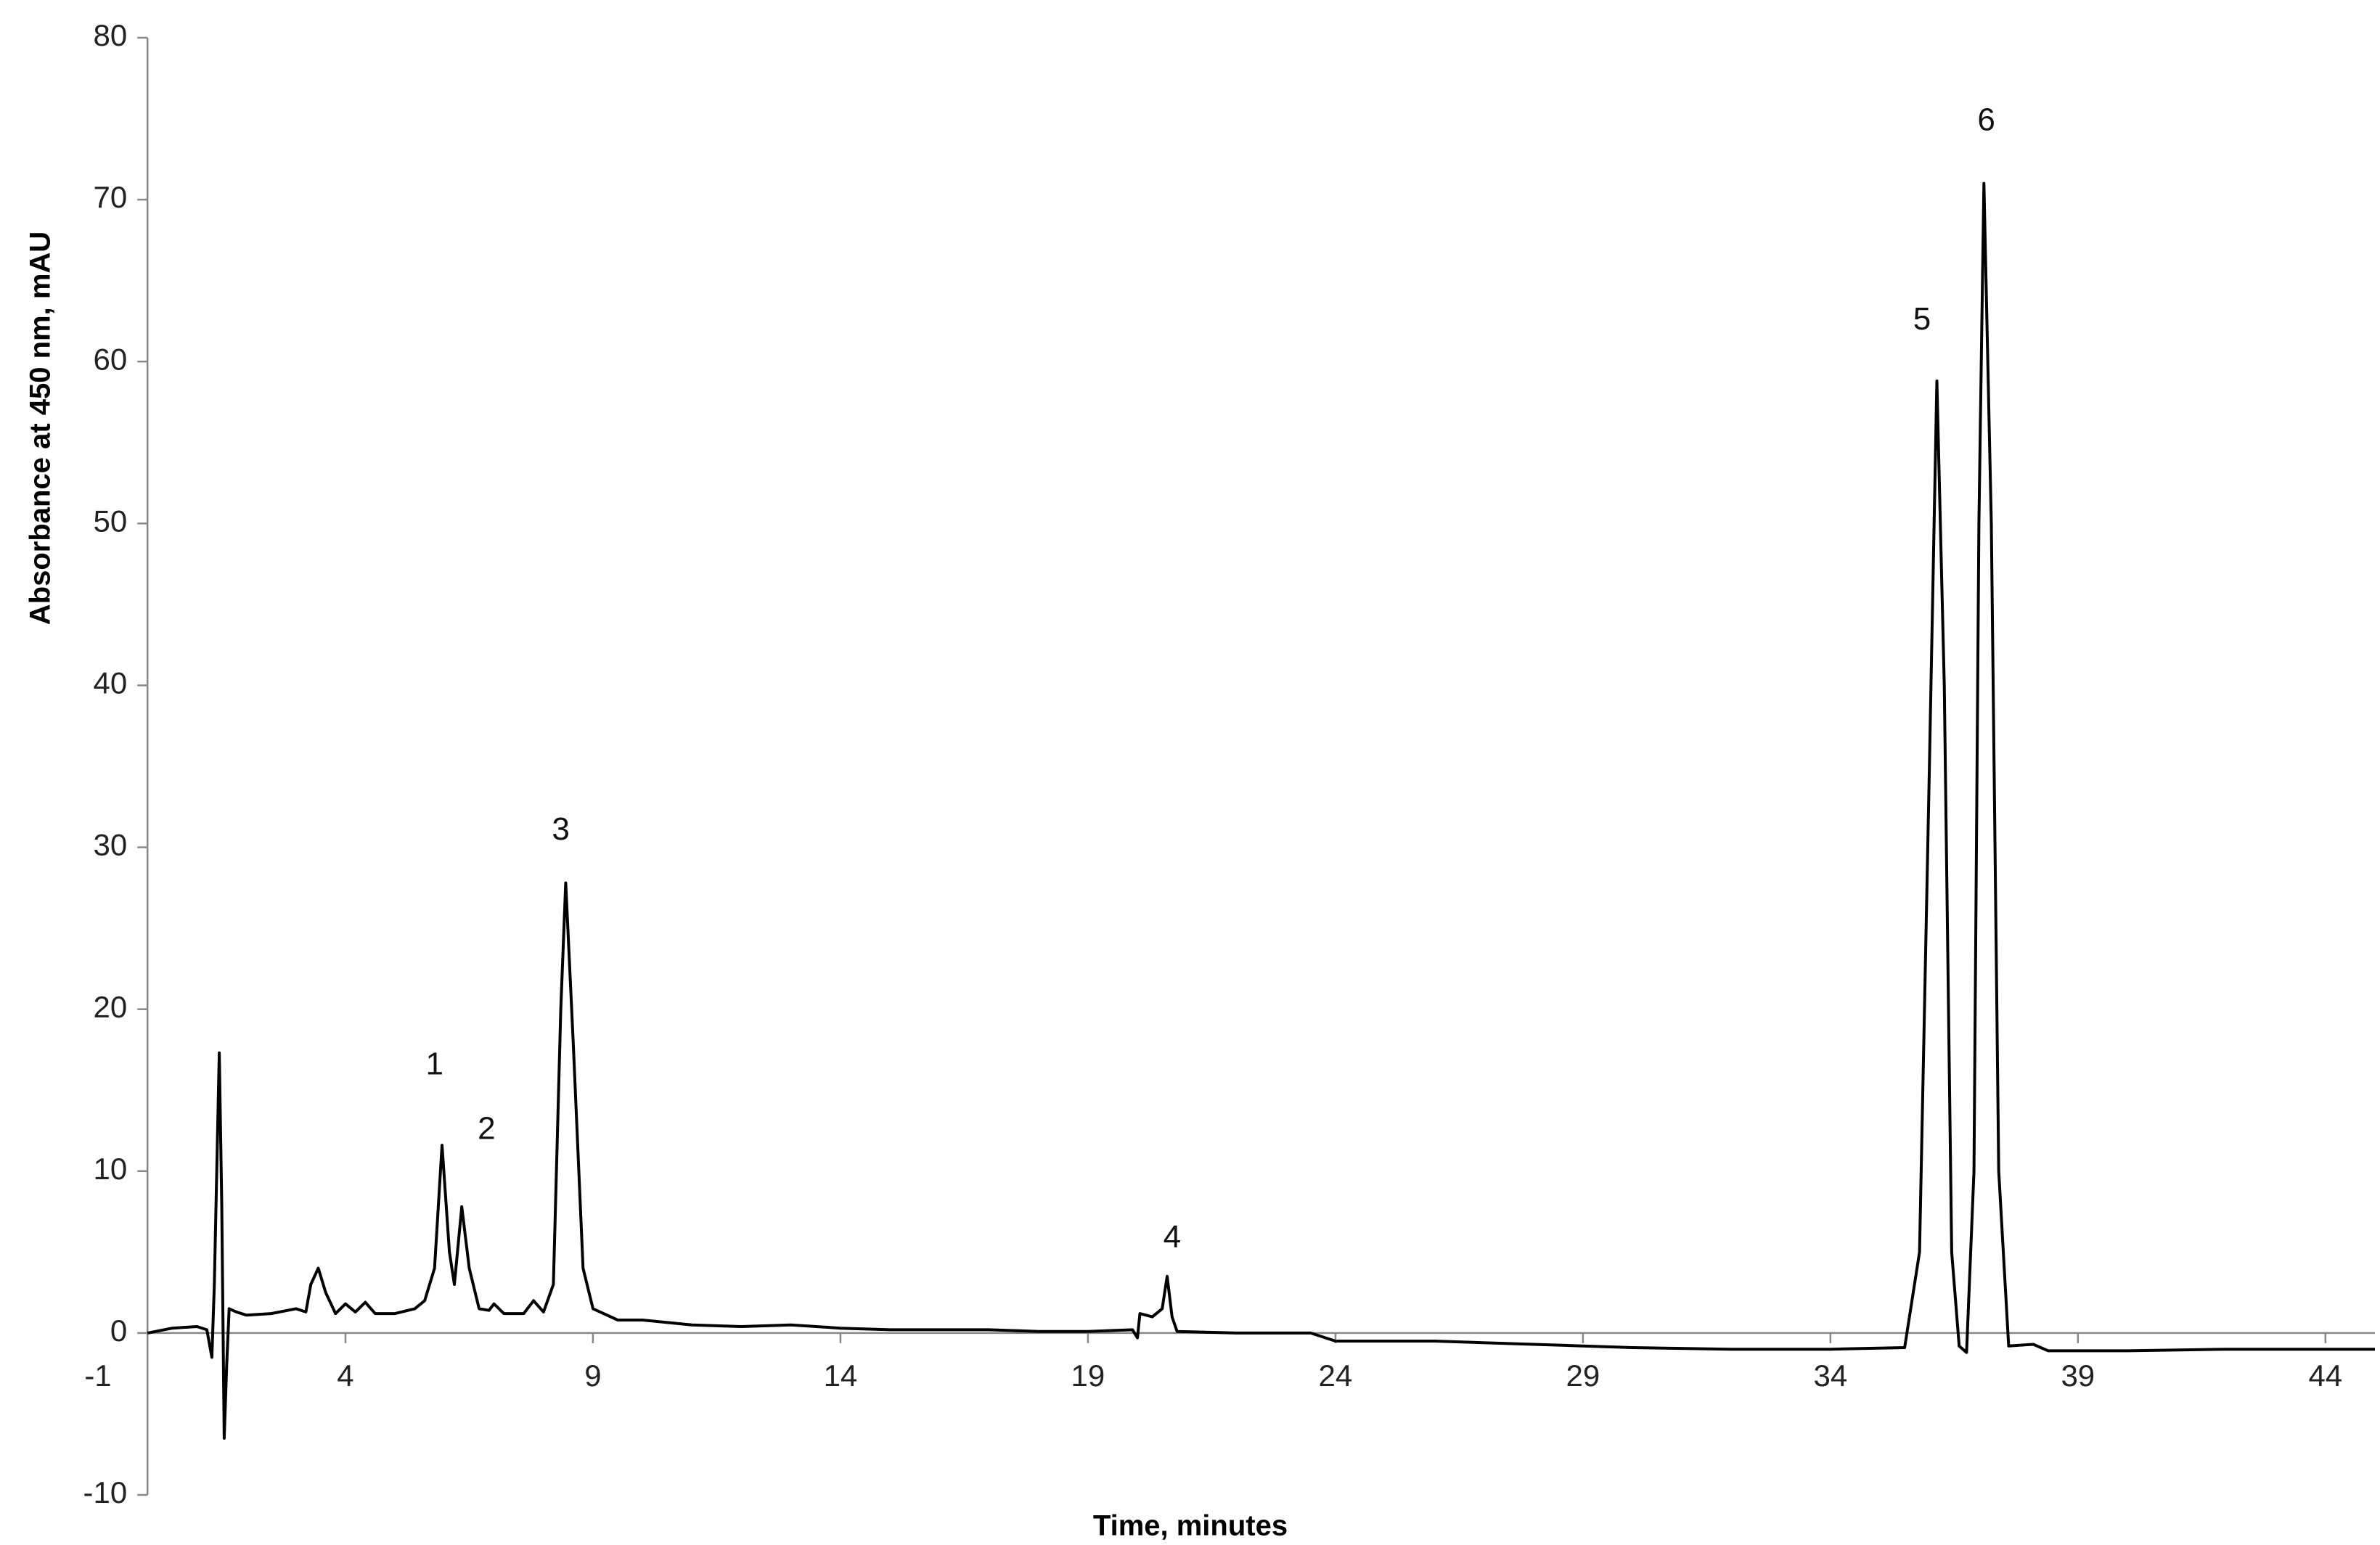 This screenshot has height=1545, width=2380. I want to click on peak-label: 4, so click(1172, 1237).